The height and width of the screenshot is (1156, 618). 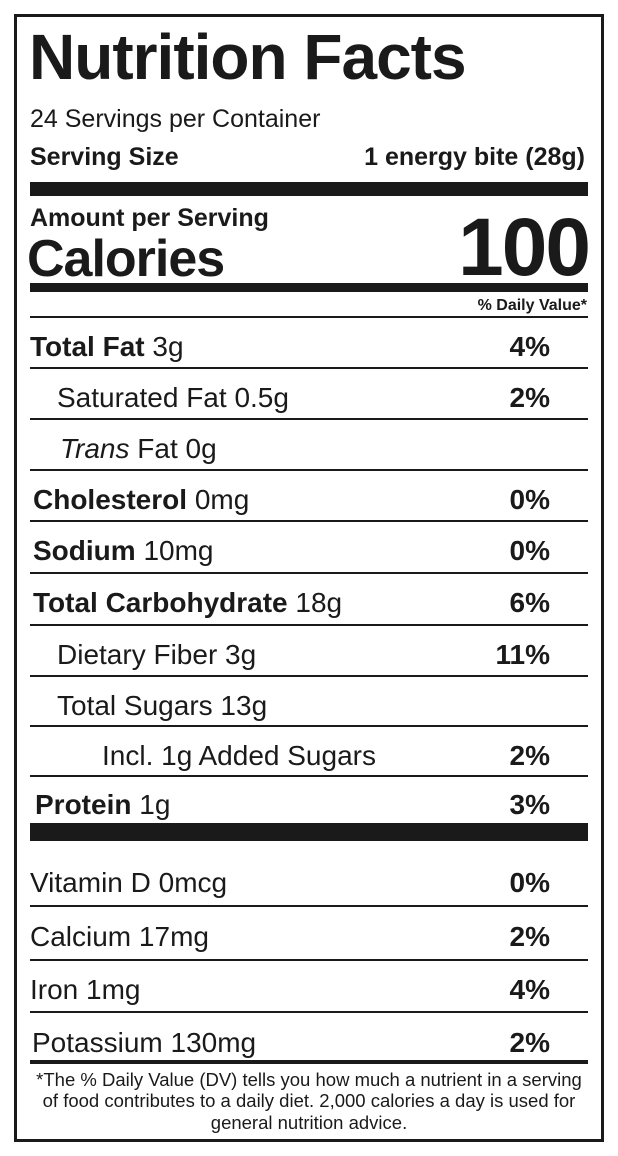 What do you see at coordinates (529, 882) in the screenshot?
I see `vitamin-dv: 0%` at bounding box center [529, 882].